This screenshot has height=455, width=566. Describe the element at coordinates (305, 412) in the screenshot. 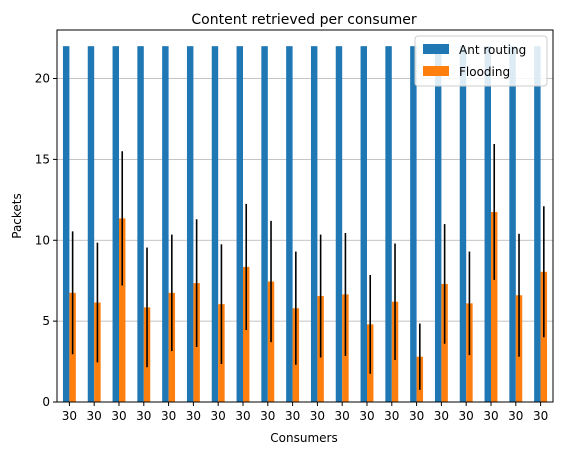

I see `x-axis-ticks: 30 30 30 30 30 30 30 30 30 30 30 30 30 30 30 30 30 30 30 30` at that location.